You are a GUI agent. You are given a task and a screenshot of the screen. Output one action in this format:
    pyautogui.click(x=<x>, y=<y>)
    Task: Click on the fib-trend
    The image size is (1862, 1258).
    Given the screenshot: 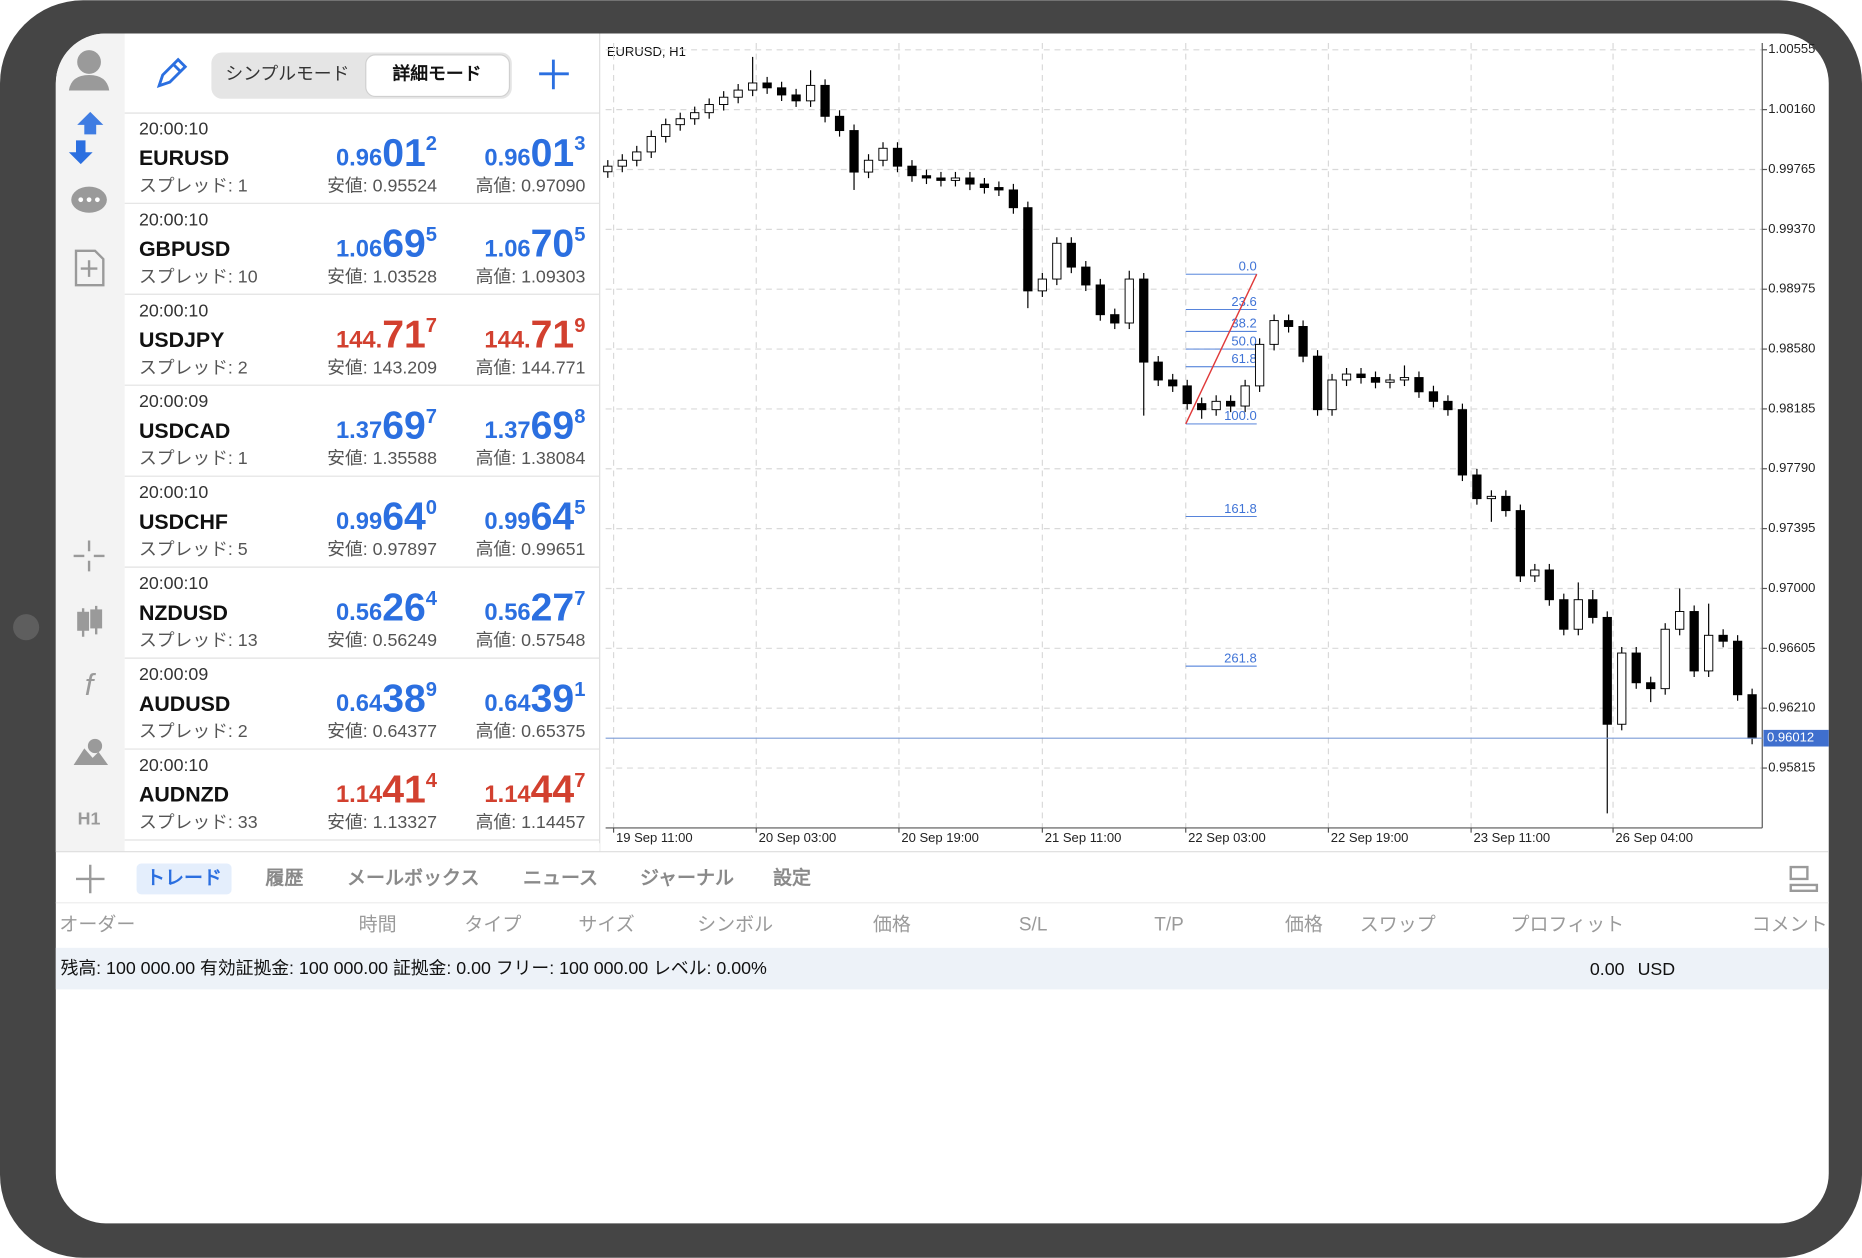 What is the action you would take?
    pyautogui.click(x=1221, y=349)
    